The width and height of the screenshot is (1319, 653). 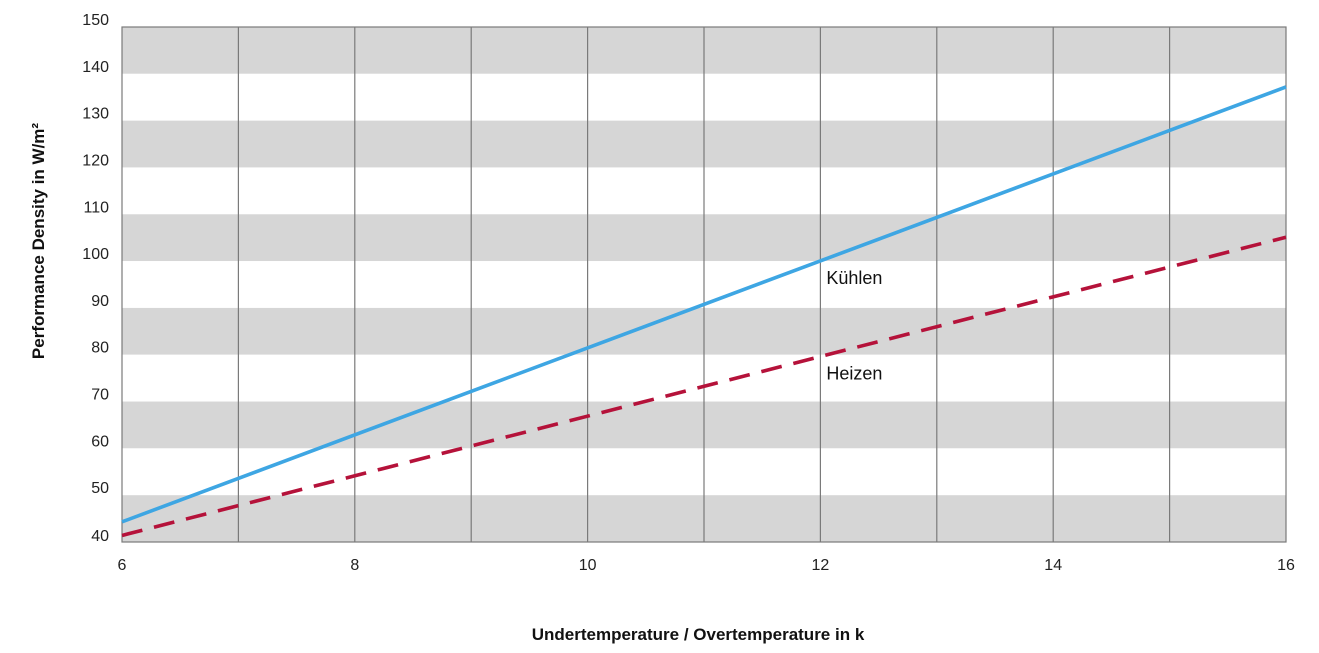 What do you see at coordinates (1286, 565) in the screenshot?
I see `x-tick-label: 16` at bounding box center [1286, 565].